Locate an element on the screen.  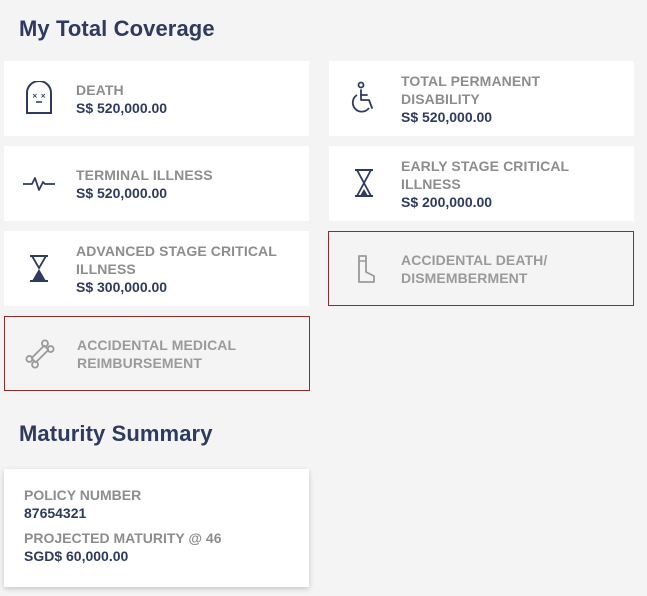
hourglass-full-icon is located at coordinates (39, 268).